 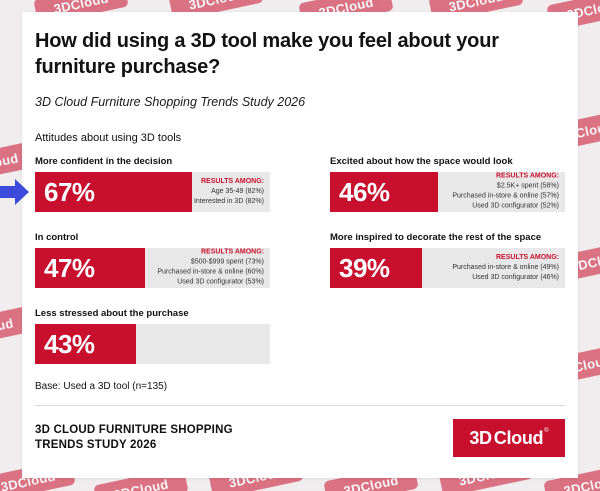 I want to click on results-line: Purchased in-store & online (60%), so click(x=210, y=272).